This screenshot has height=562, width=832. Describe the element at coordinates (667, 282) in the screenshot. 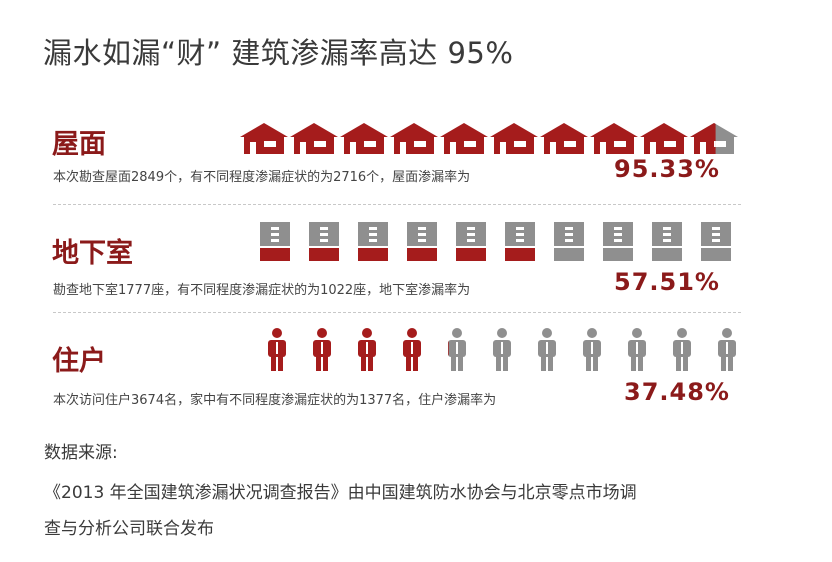

I see `row-rate-basement: 57.51%` at that location.